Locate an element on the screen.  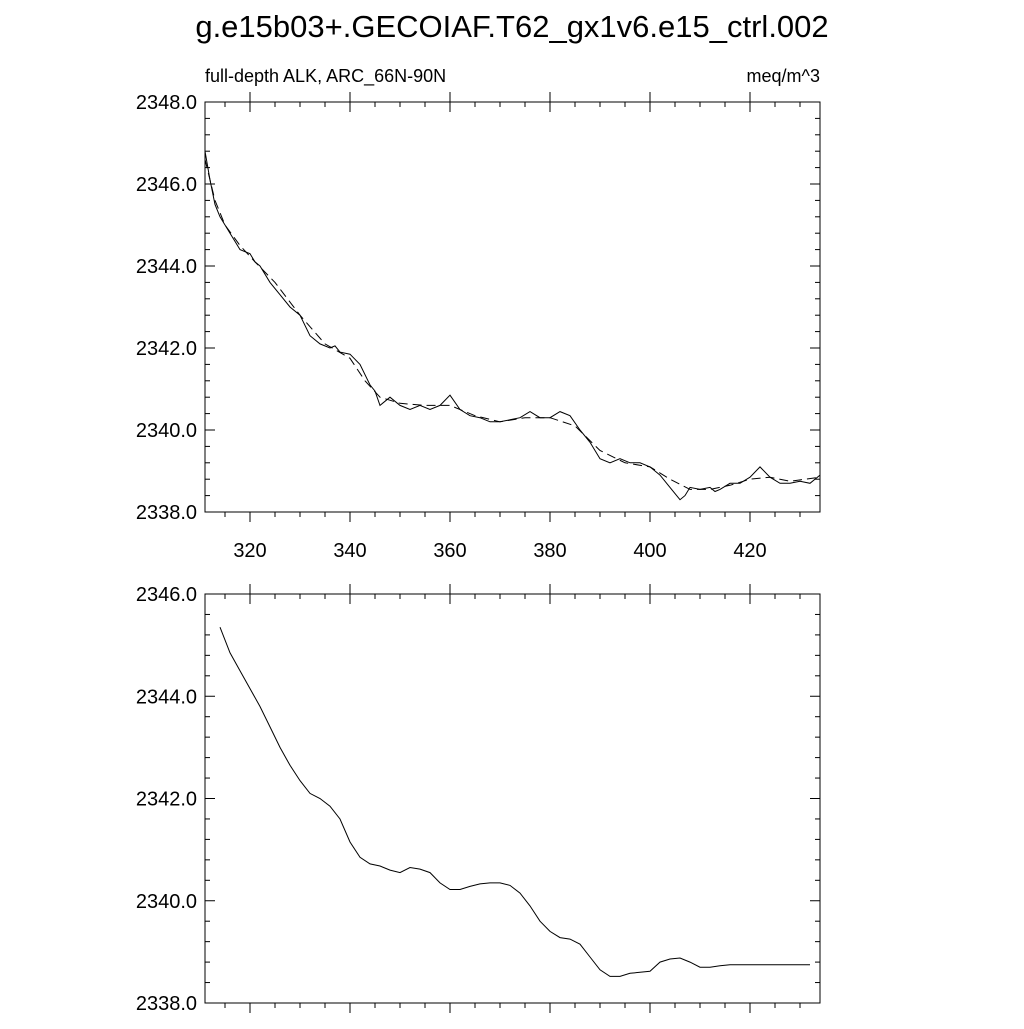
x-tick-label: 340 is located at coordinates (349, 551).